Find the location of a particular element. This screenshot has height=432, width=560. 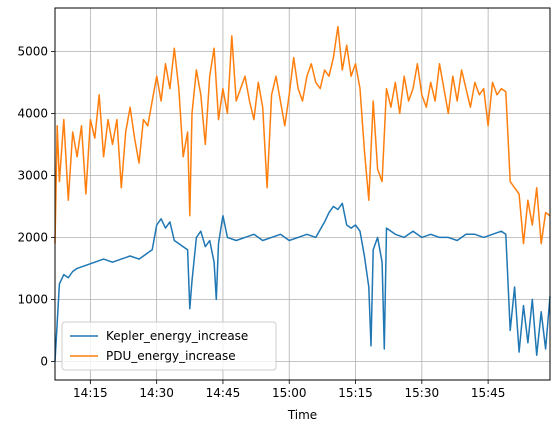

y-tick-label: 5000 is located at coordinates (32, 51).